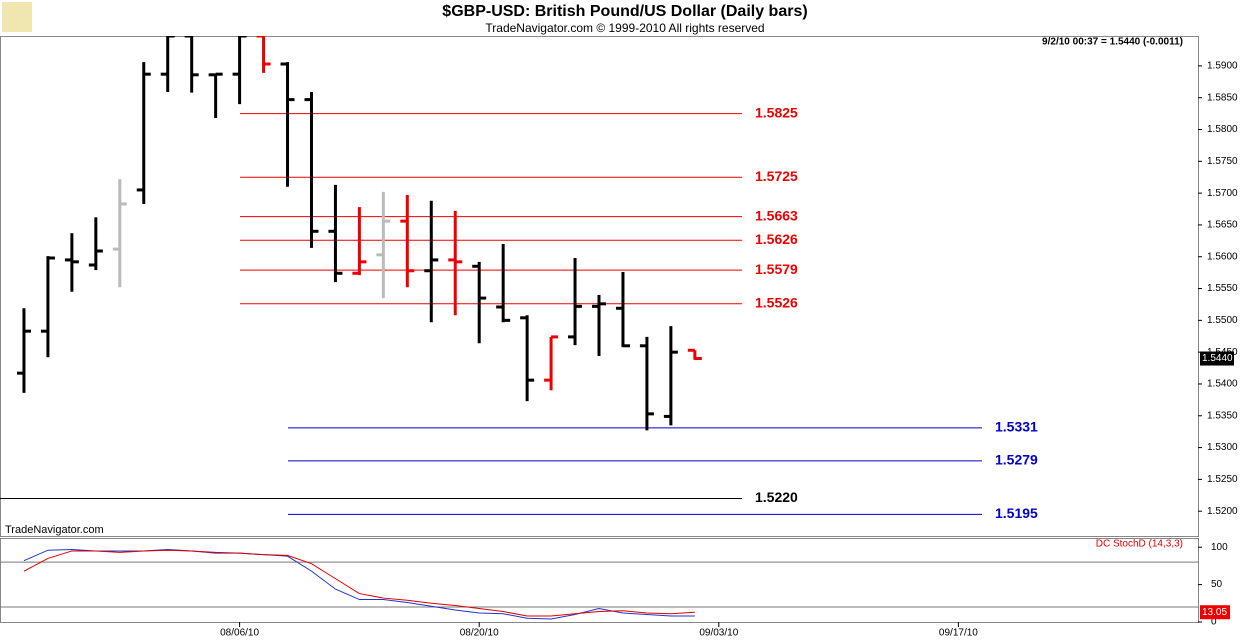 The height and width of the screenshot is (643, 1250). I want to click on y-tick-label: 50, so click(1217, 584).